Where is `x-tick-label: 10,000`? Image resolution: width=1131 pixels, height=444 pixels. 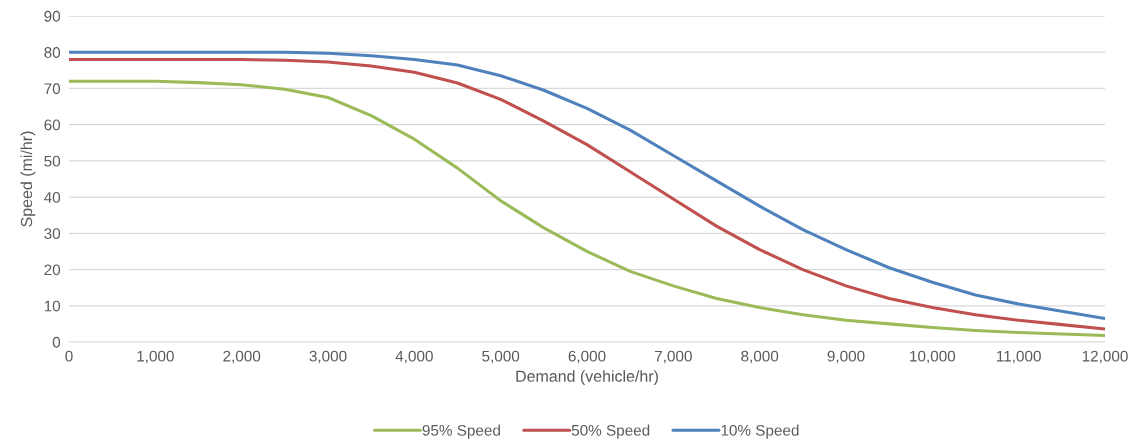
x-tick-label: 10,000 is located at coordinates (933, 357).